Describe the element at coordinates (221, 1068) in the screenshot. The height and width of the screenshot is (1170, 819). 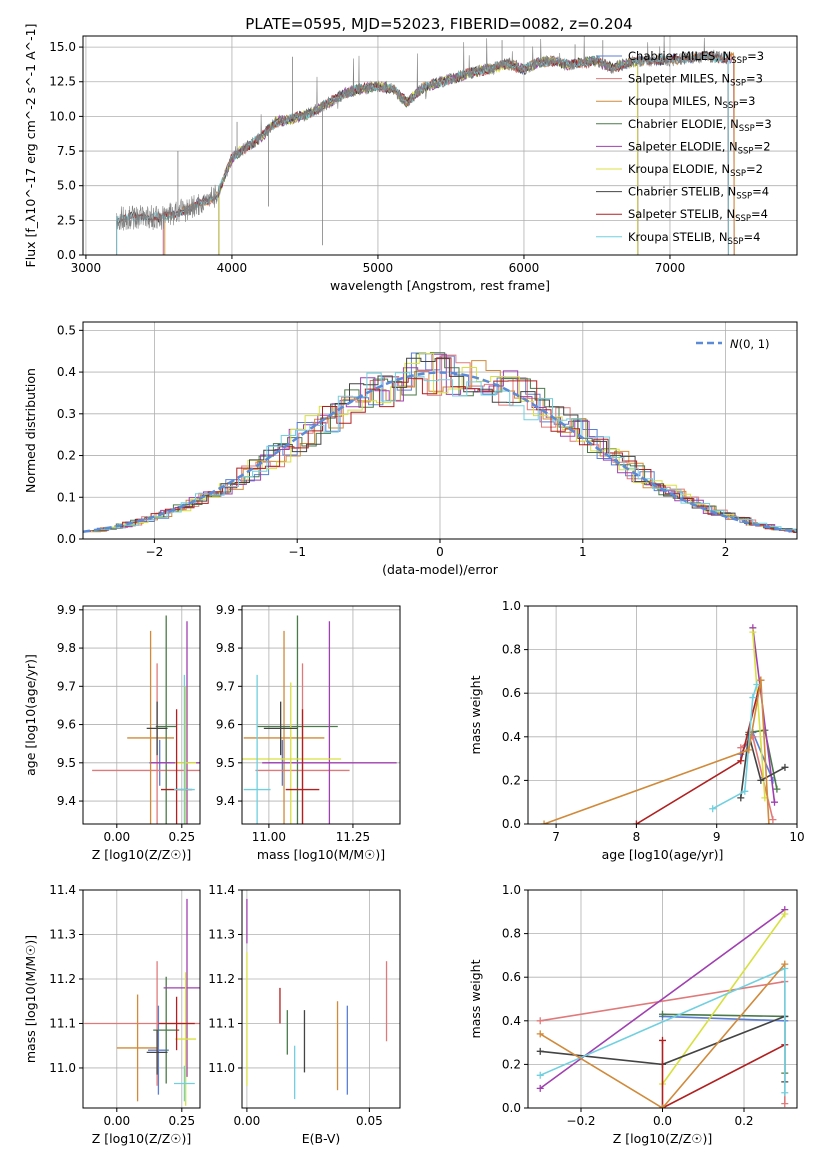
I see `y-tick-label: 11.0` at that location.